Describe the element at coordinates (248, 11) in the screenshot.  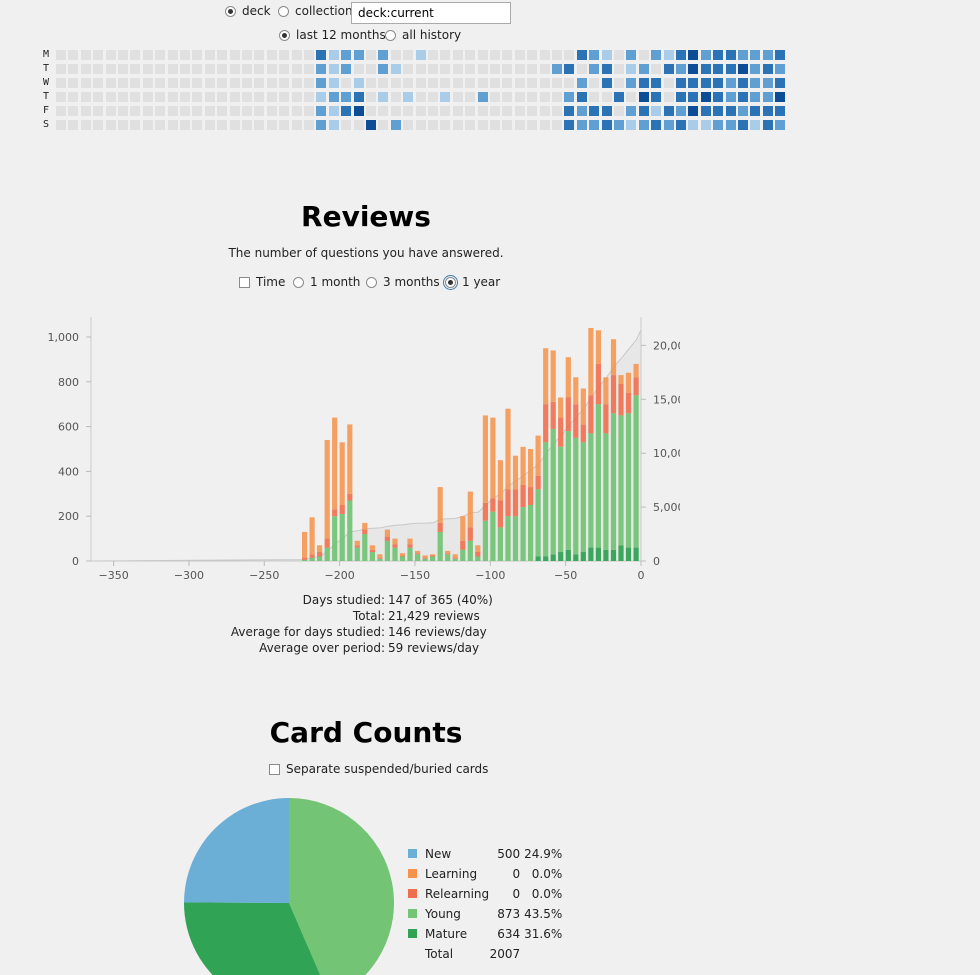
I see `deck-radio-option: deck` at that location.